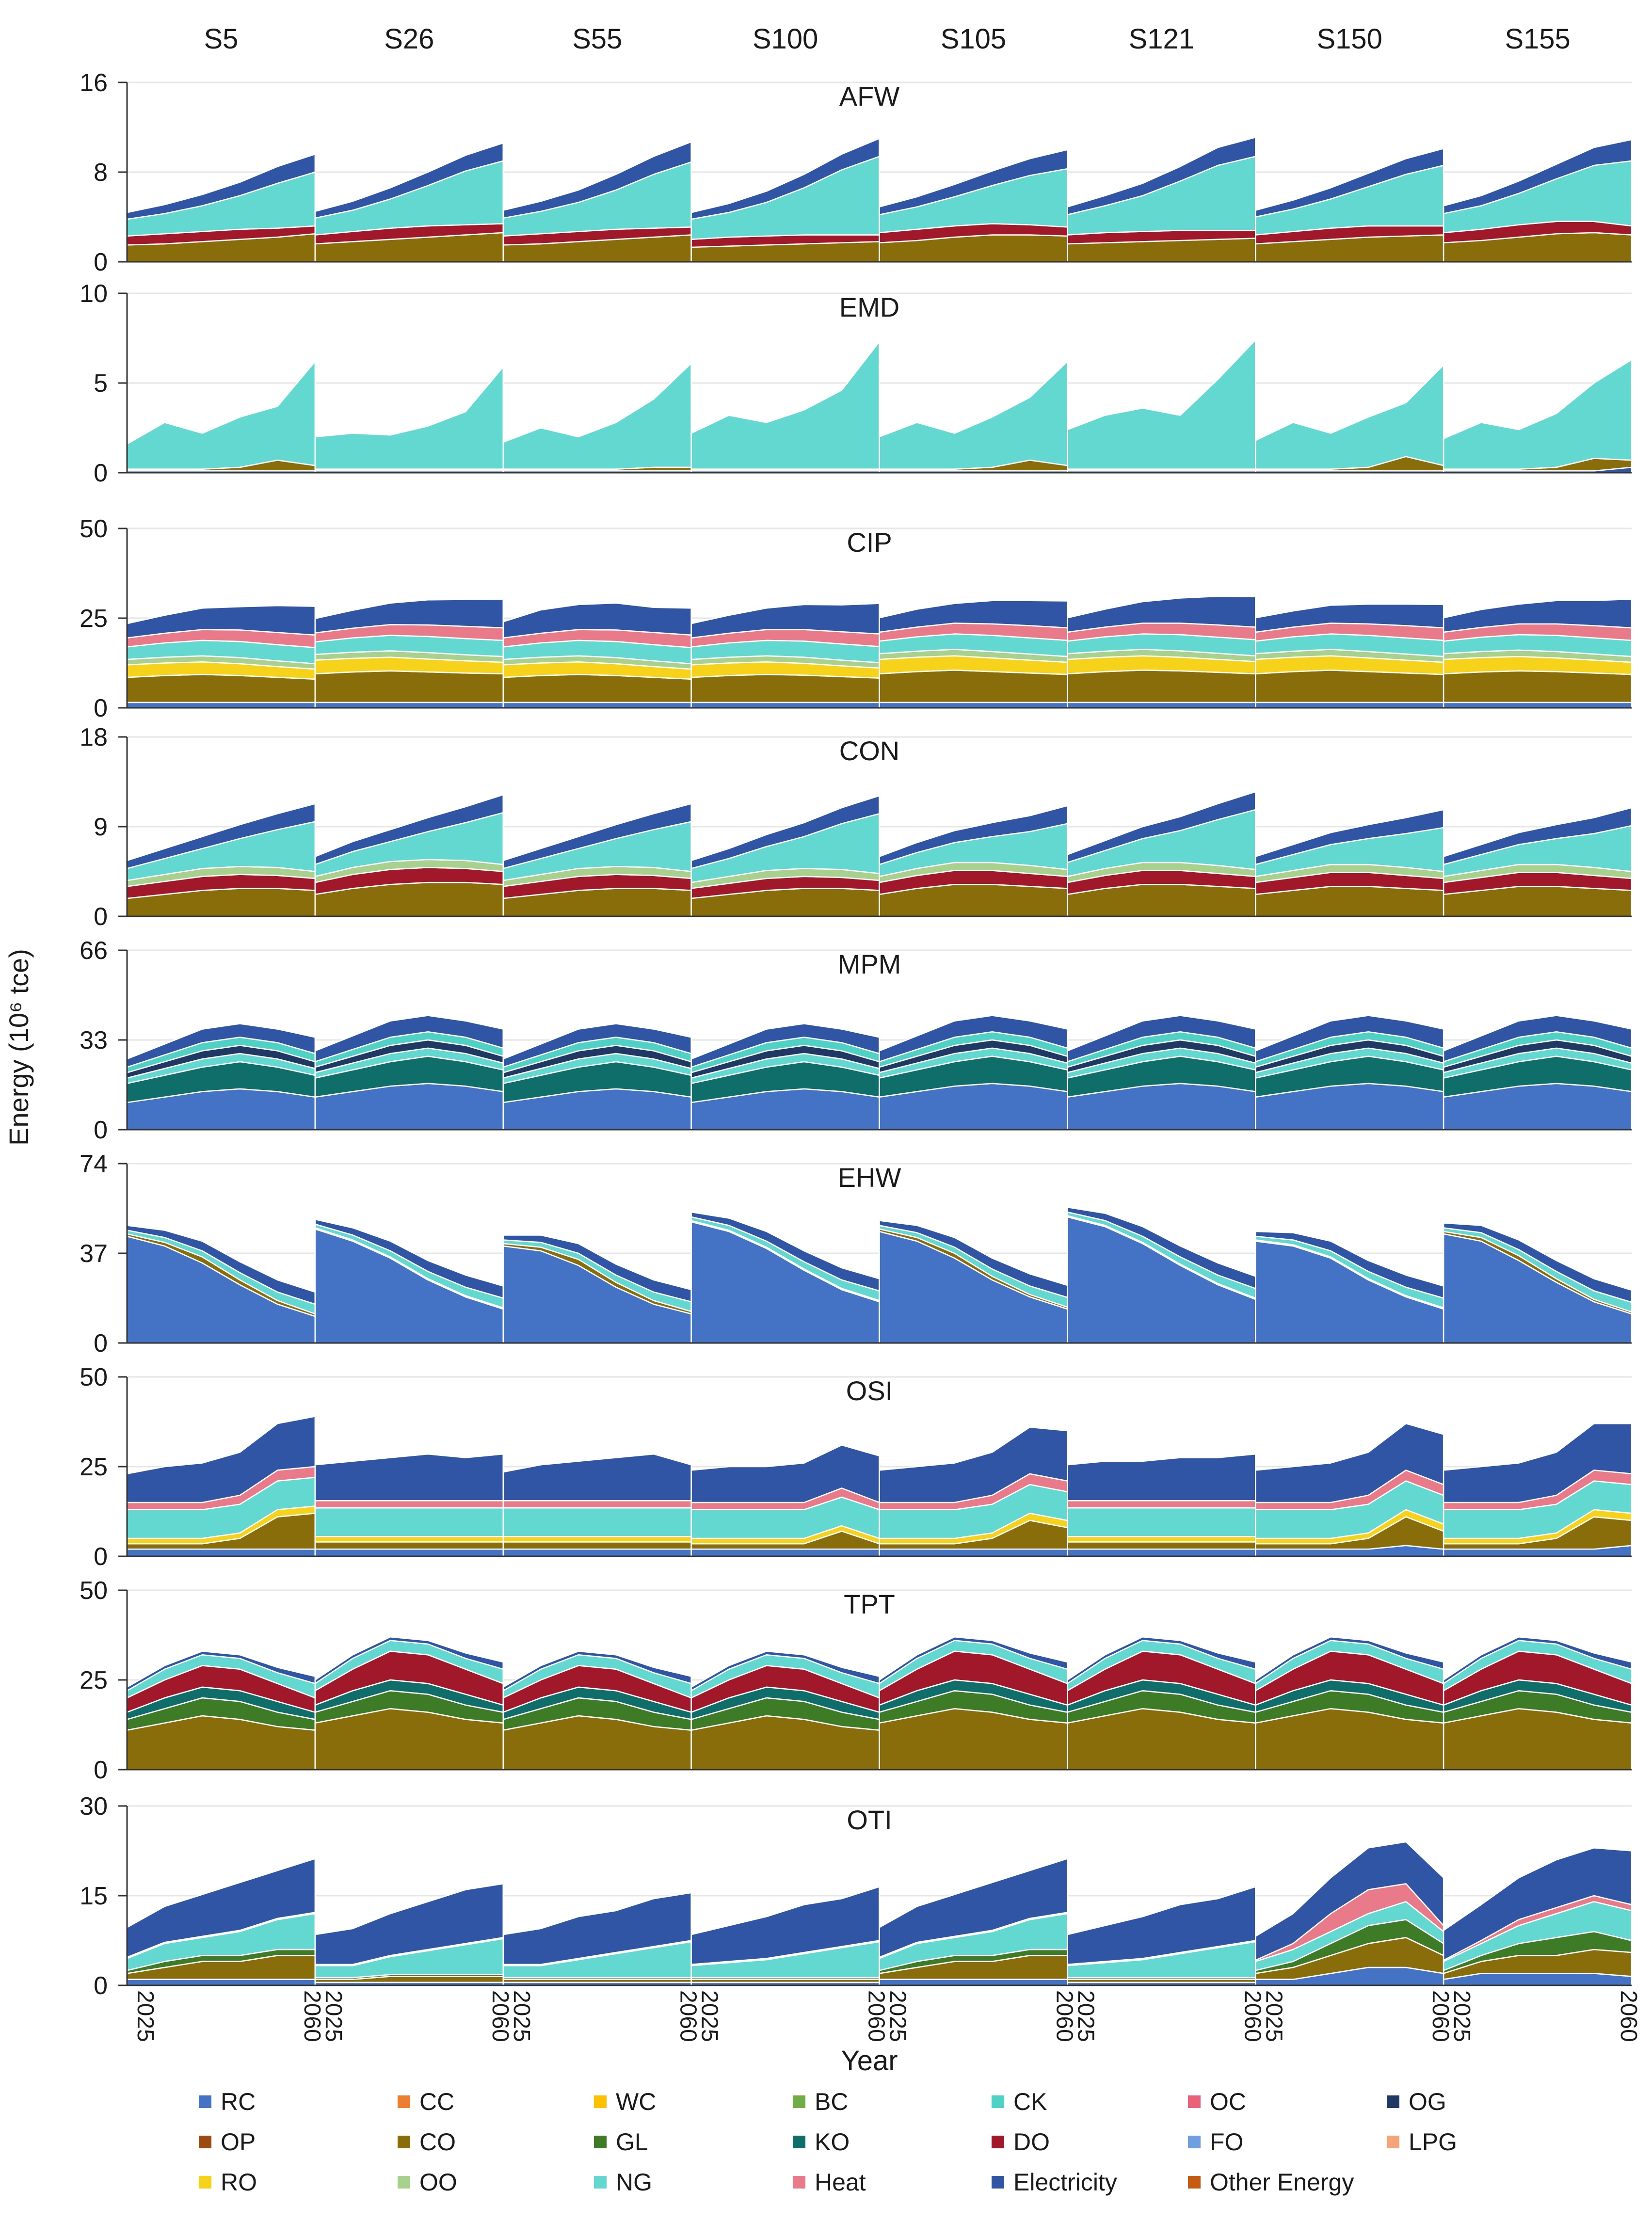 This screenshot has width=1652, height=2221. Describe the element at coordinates (973, 1908) in the screenshot. I see `area-oti-electricity-s5` at that location.